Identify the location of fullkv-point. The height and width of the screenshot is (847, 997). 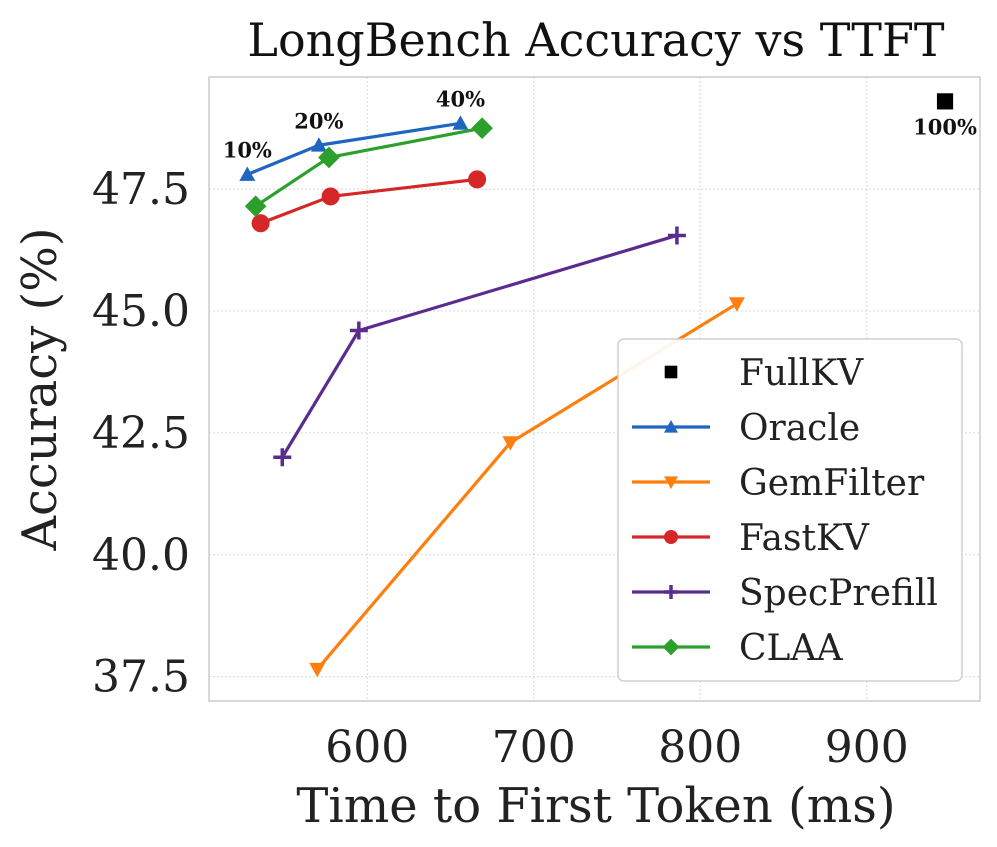
(945, 101).